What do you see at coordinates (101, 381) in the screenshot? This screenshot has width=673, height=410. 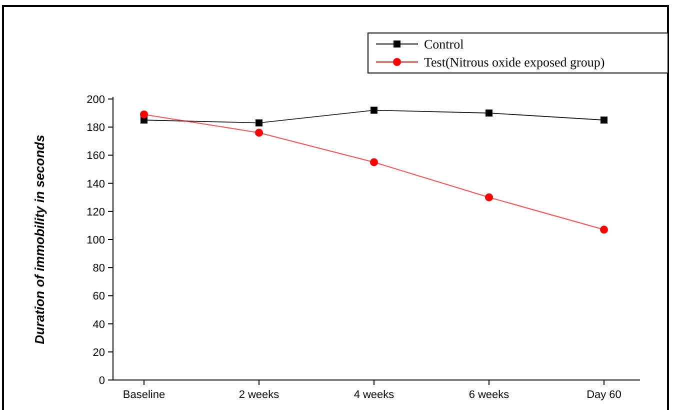 I see `y-tick-label: 0` at bounding box center [101, 381].